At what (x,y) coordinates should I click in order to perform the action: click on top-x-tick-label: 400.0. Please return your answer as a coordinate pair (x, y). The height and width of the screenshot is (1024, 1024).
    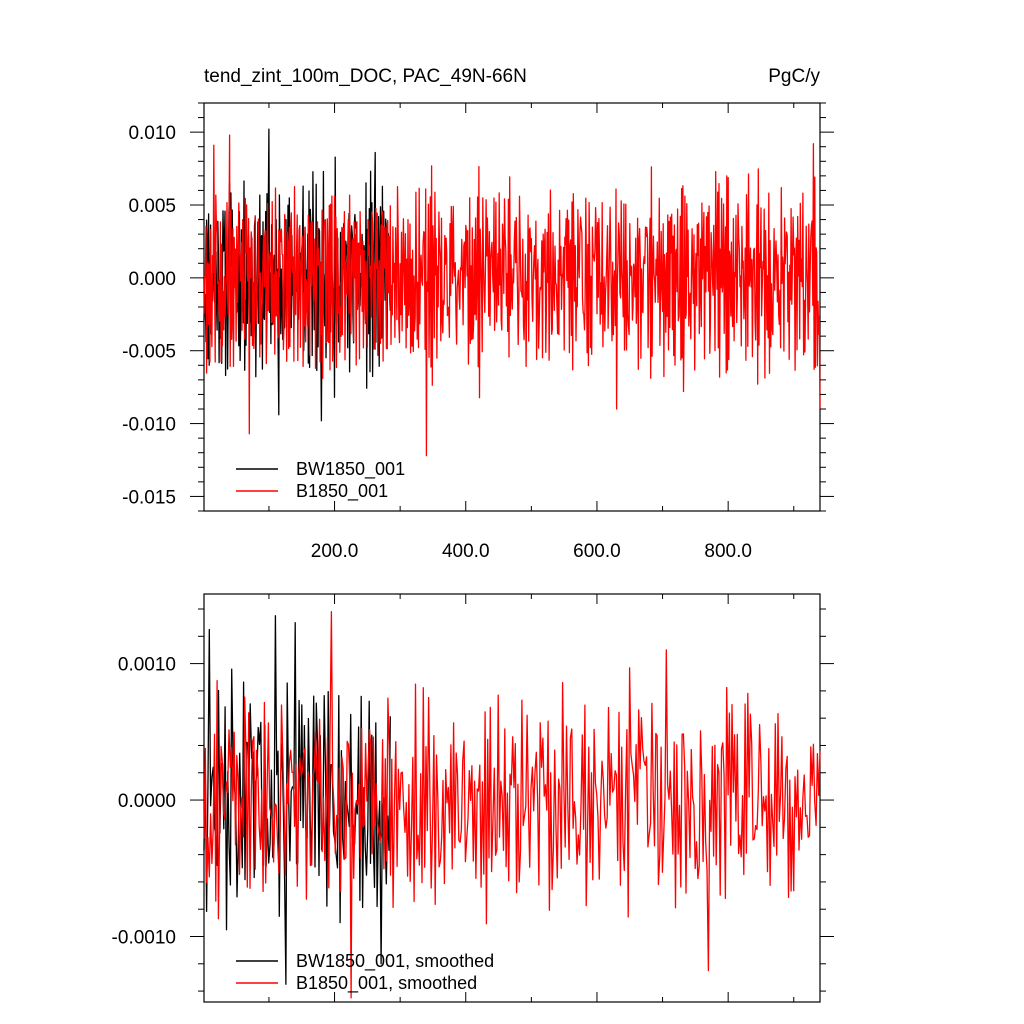
    Looking at the image, I should click on (466, 551).